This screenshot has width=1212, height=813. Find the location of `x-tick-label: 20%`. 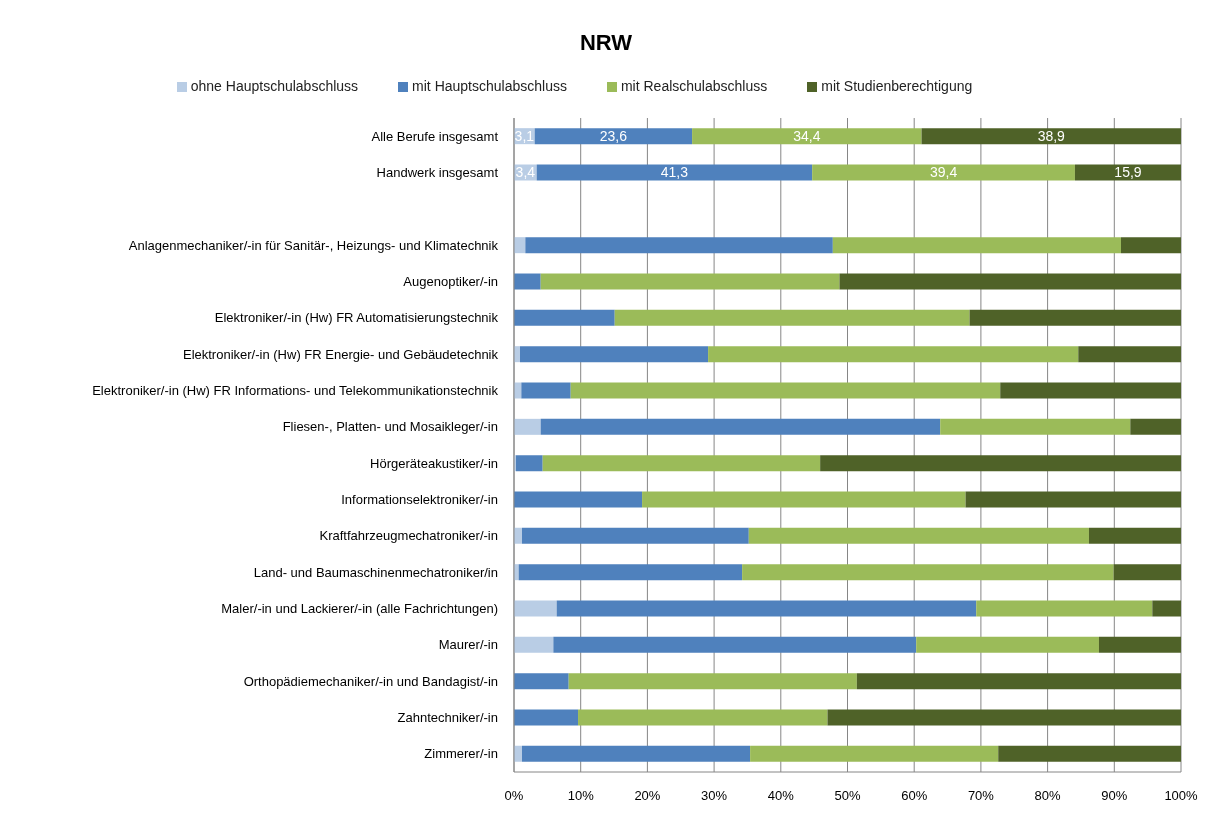

x-tick-label: 20% is located at coordinates (647, 796).